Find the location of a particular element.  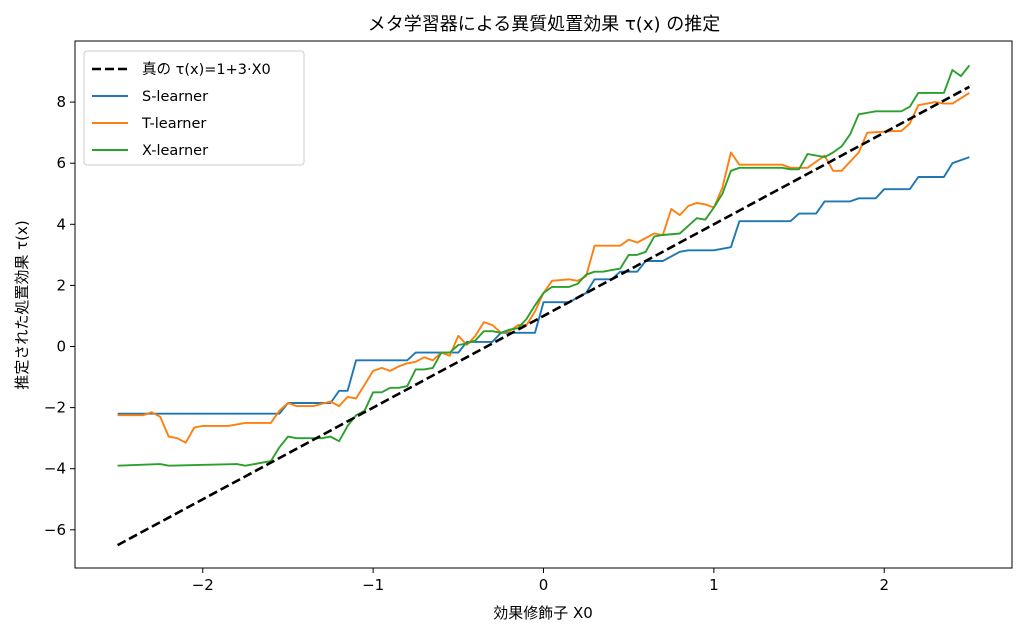

legend-label: T-learner is located at coordinates (173, 124).